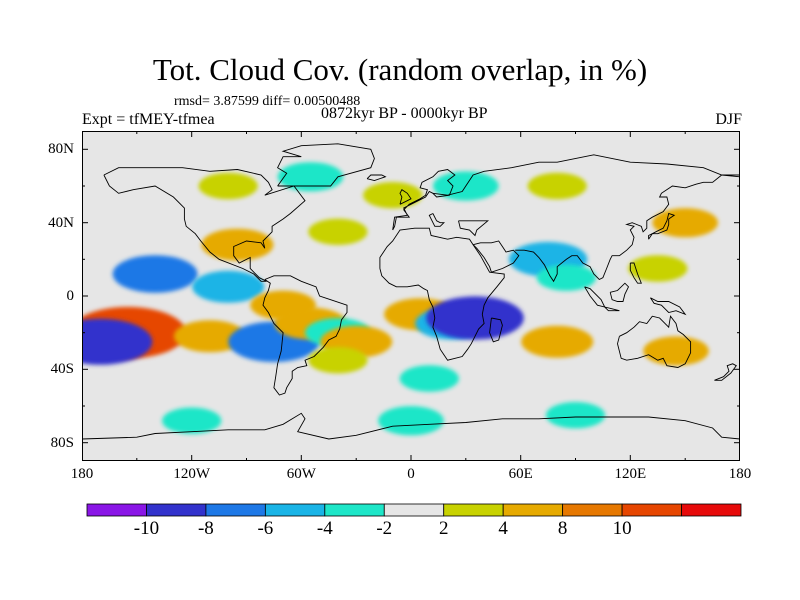  What do you see at coordinates (62, 369) in the screenshot?
I see `lat-tick-label: 40S` at bounding box center [62, 369].